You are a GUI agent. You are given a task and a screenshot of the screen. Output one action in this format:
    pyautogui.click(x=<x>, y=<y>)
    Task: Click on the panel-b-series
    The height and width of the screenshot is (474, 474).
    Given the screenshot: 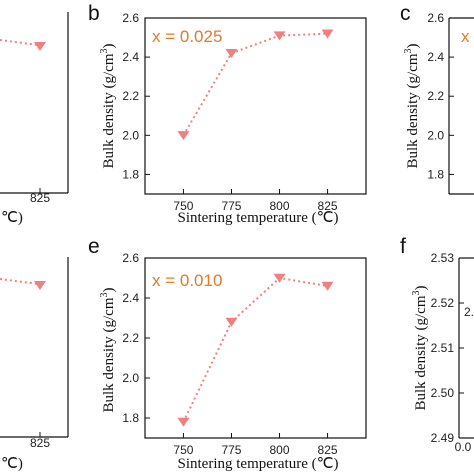 What is the action you would take?
    pyautogui.click(x=255, y=85)
    